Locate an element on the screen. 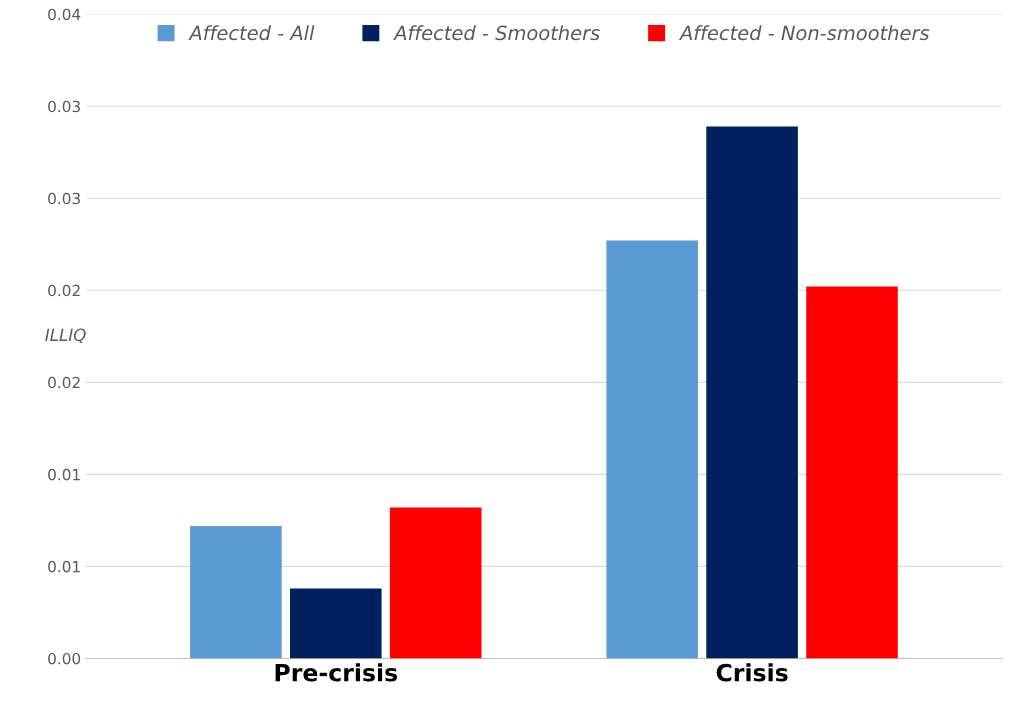  y-tick-label: 0.00 is located at coordinates (64, 658).